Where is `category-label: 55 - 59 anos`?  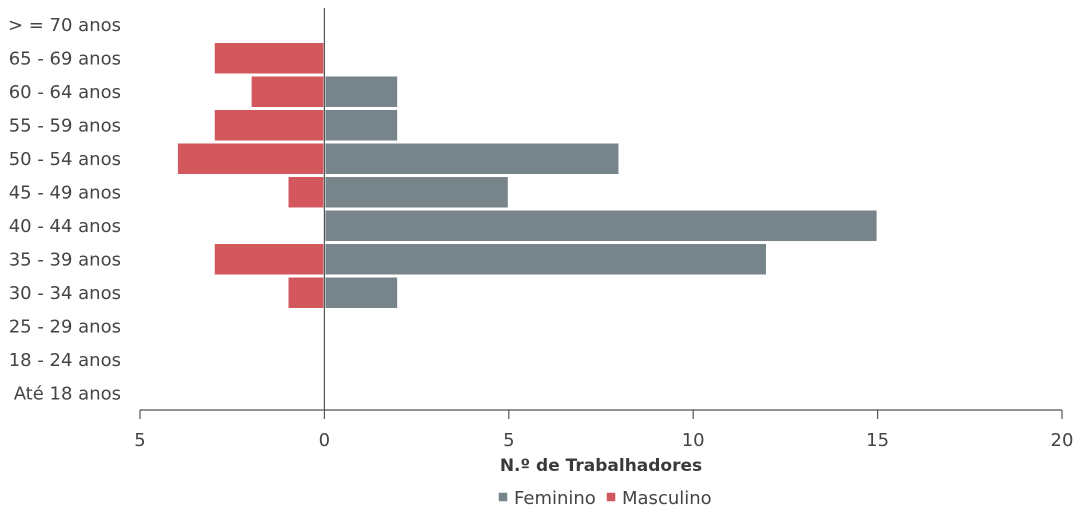 category-label: 55 - 59 anos is located at coordinates (65, 125).